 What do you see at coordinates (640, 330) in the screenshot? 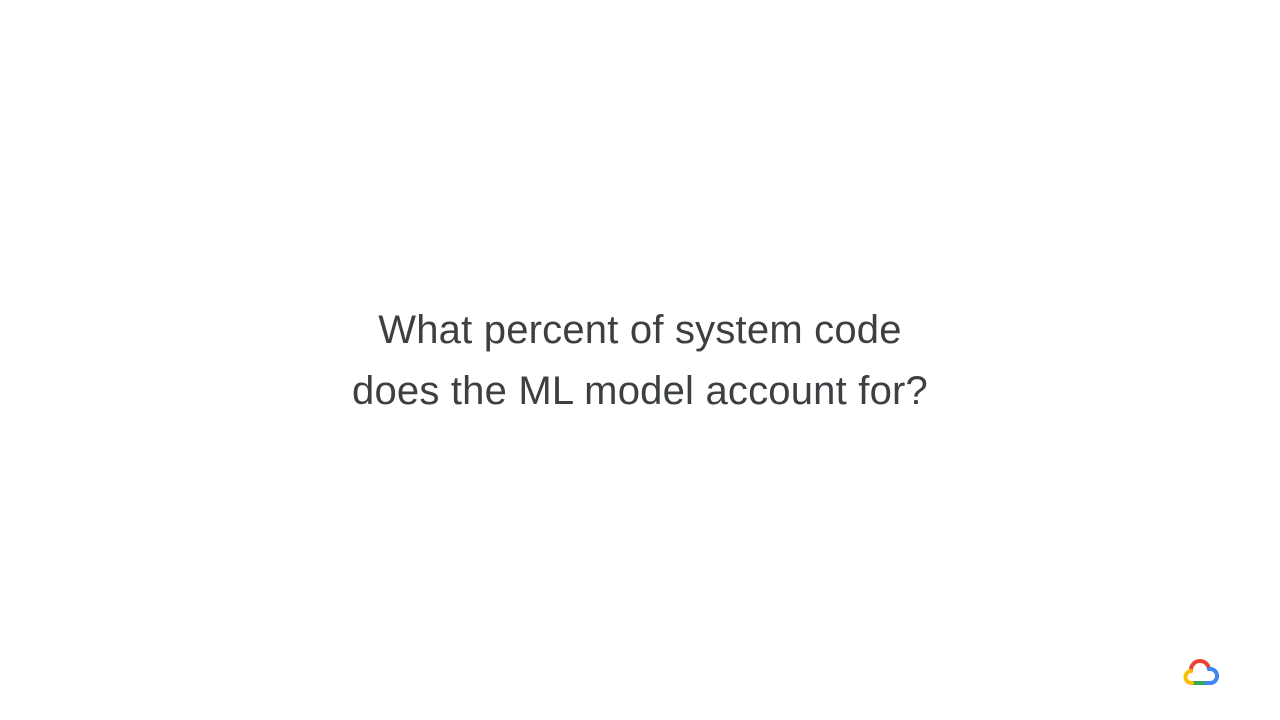
I see `question-line-1: What percent of system code` at bounding box center [640, 330].